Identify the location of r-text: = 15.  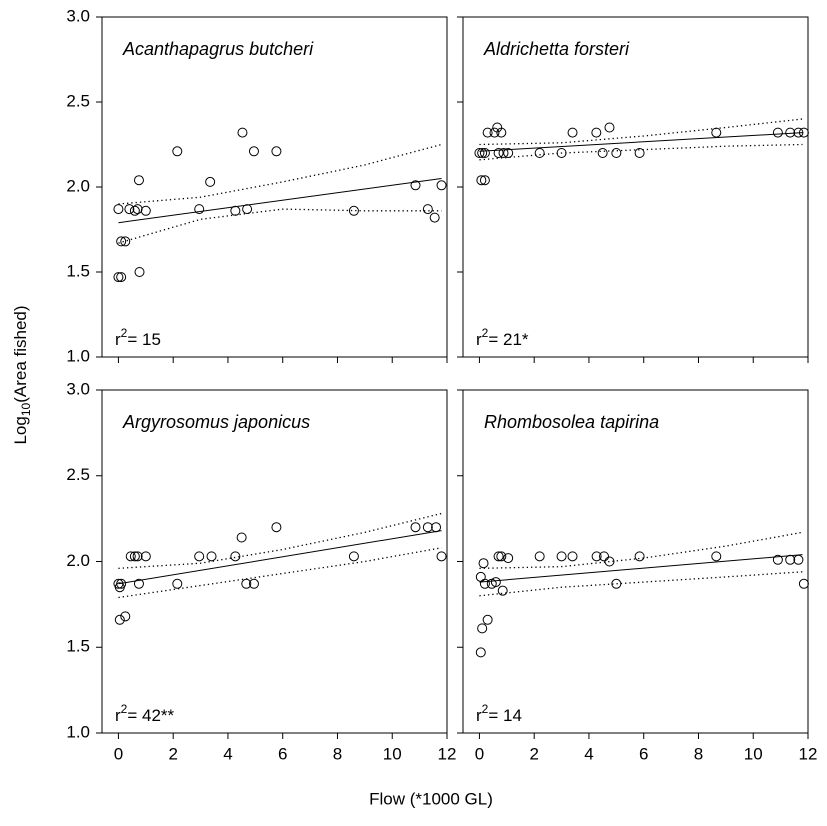
(144, 339).